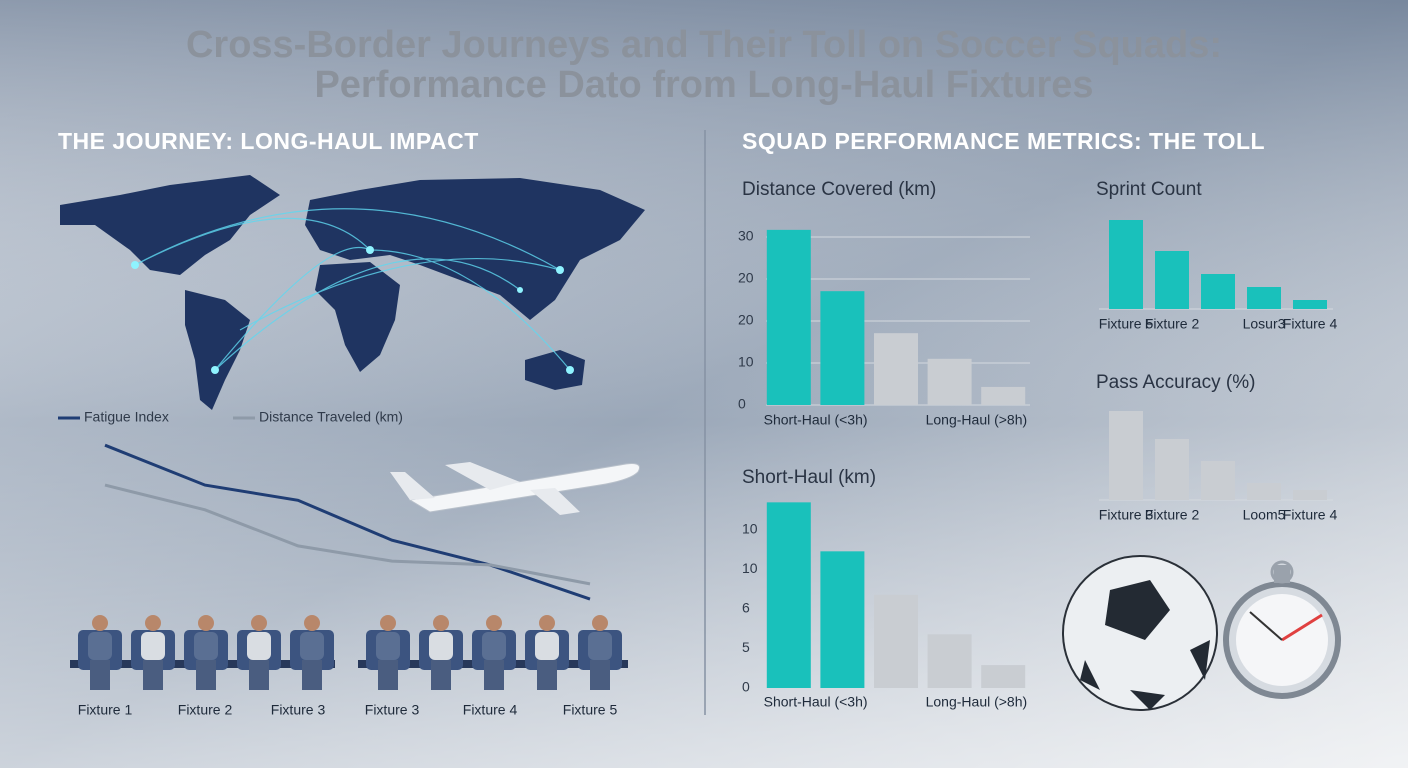 The height and width of the screenshot is (768, 1408). What do you see at coordinates (1149, 189) in the screenshot?
I see `chart-title: Sprint Count` at bounding box center [1149, 189].